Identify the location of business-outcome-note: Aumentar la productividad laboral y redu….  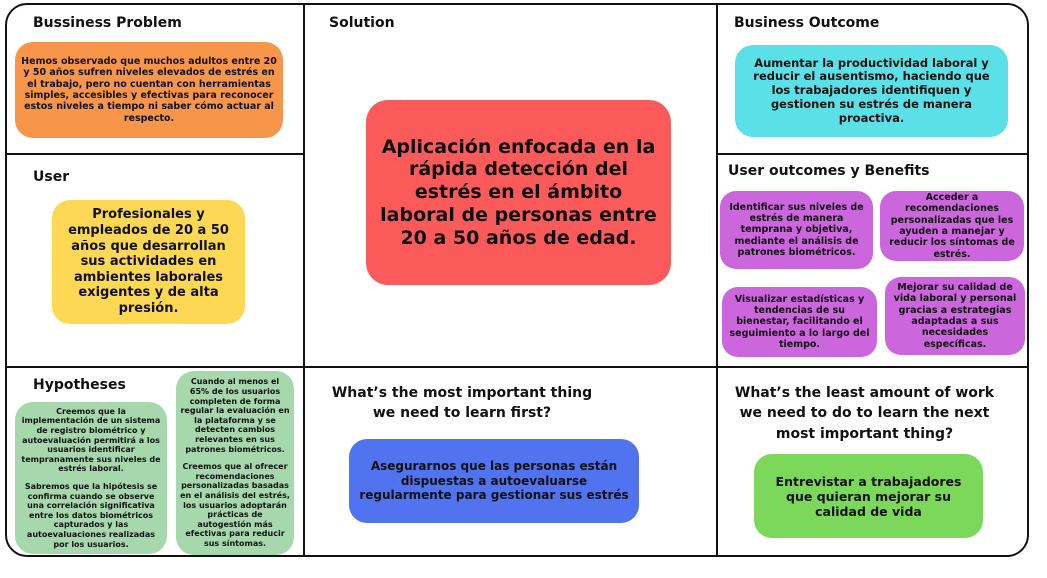
(871, 91).